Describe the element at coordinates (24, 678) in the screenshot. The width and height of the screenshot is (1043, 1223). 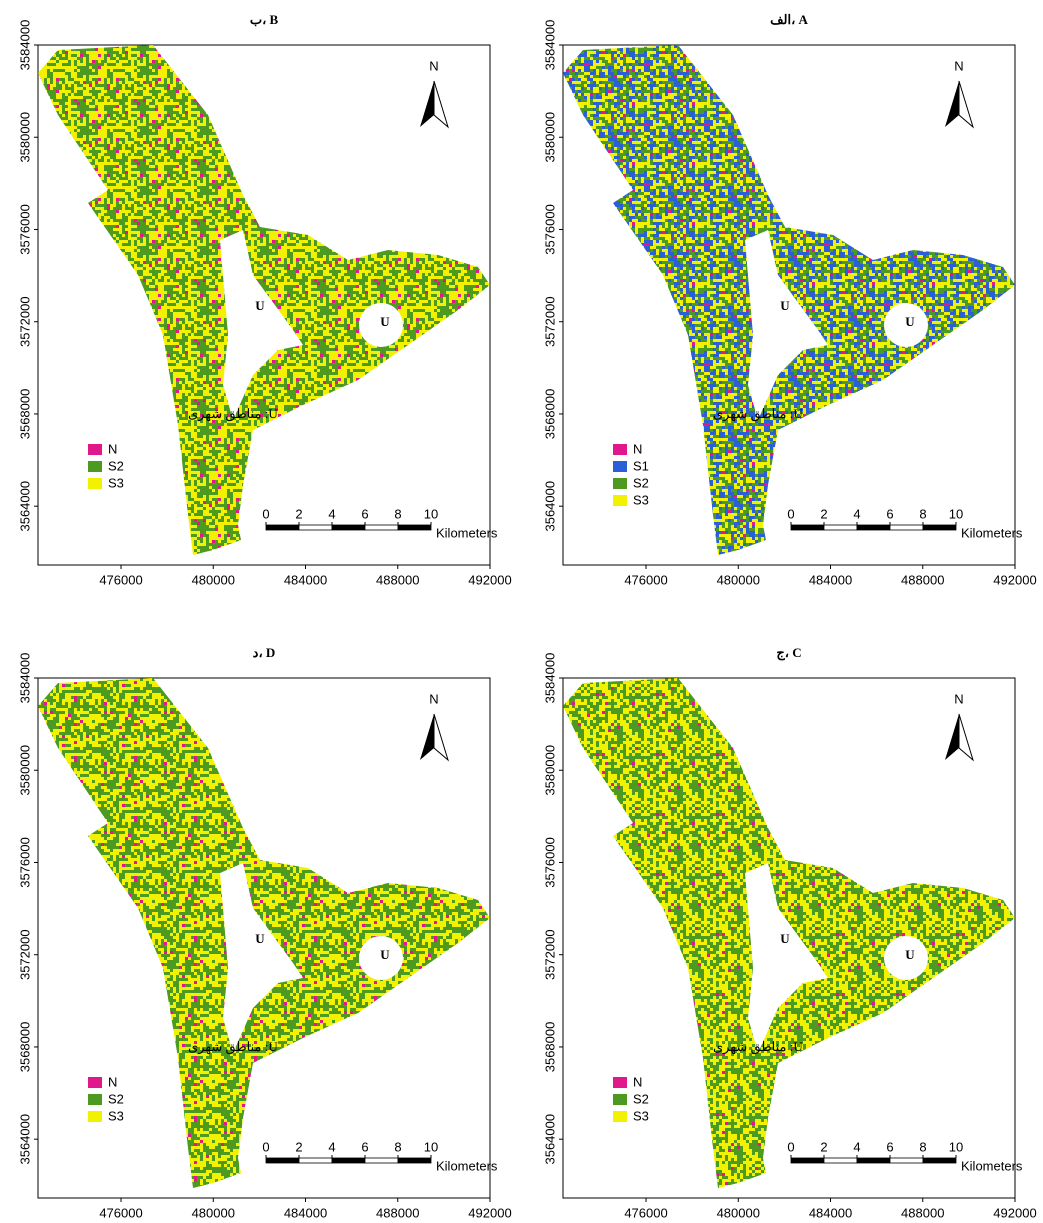
I see `y-tick-label: 3584000` at that location.